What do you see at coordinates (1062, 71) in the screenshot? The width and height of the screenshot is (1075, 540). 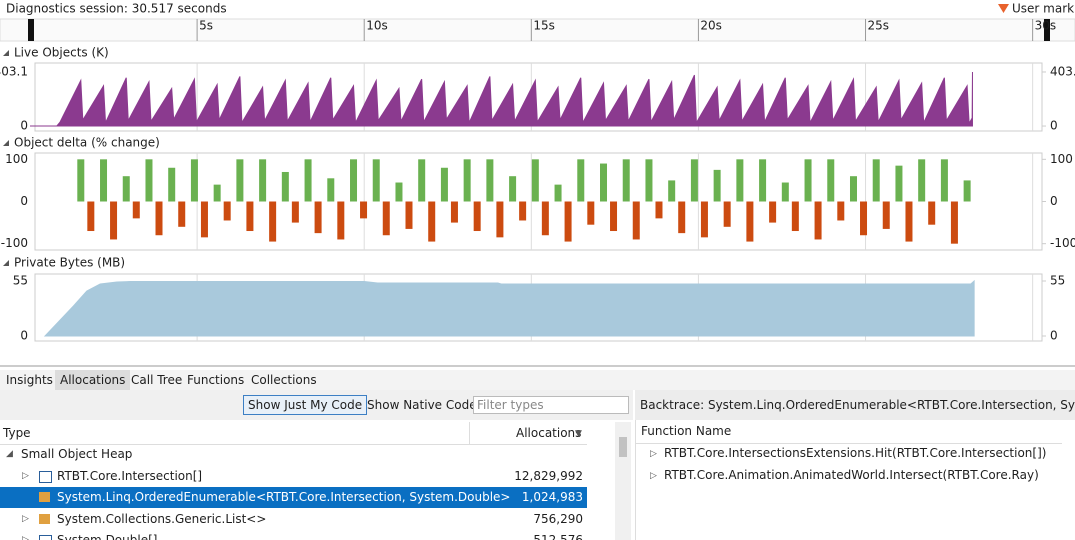 I see `y-tick-label: 403.1` at bounding box center [1062, 71].